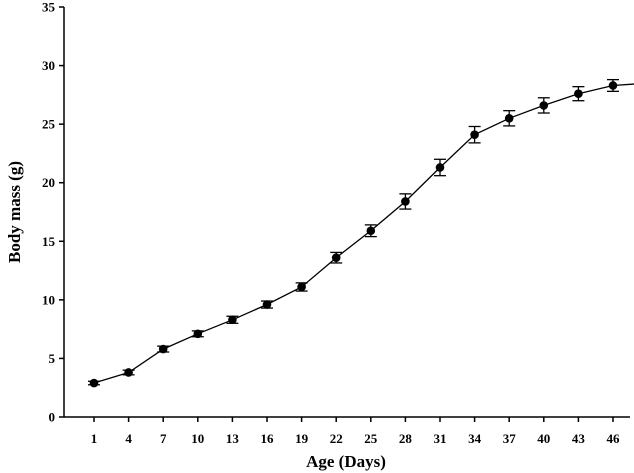 This screenshot has height=473, width=634. Describe the element at coordinates (346, 461) in the screenshot. I see `x-axis-title: Age (Days)` at that location.